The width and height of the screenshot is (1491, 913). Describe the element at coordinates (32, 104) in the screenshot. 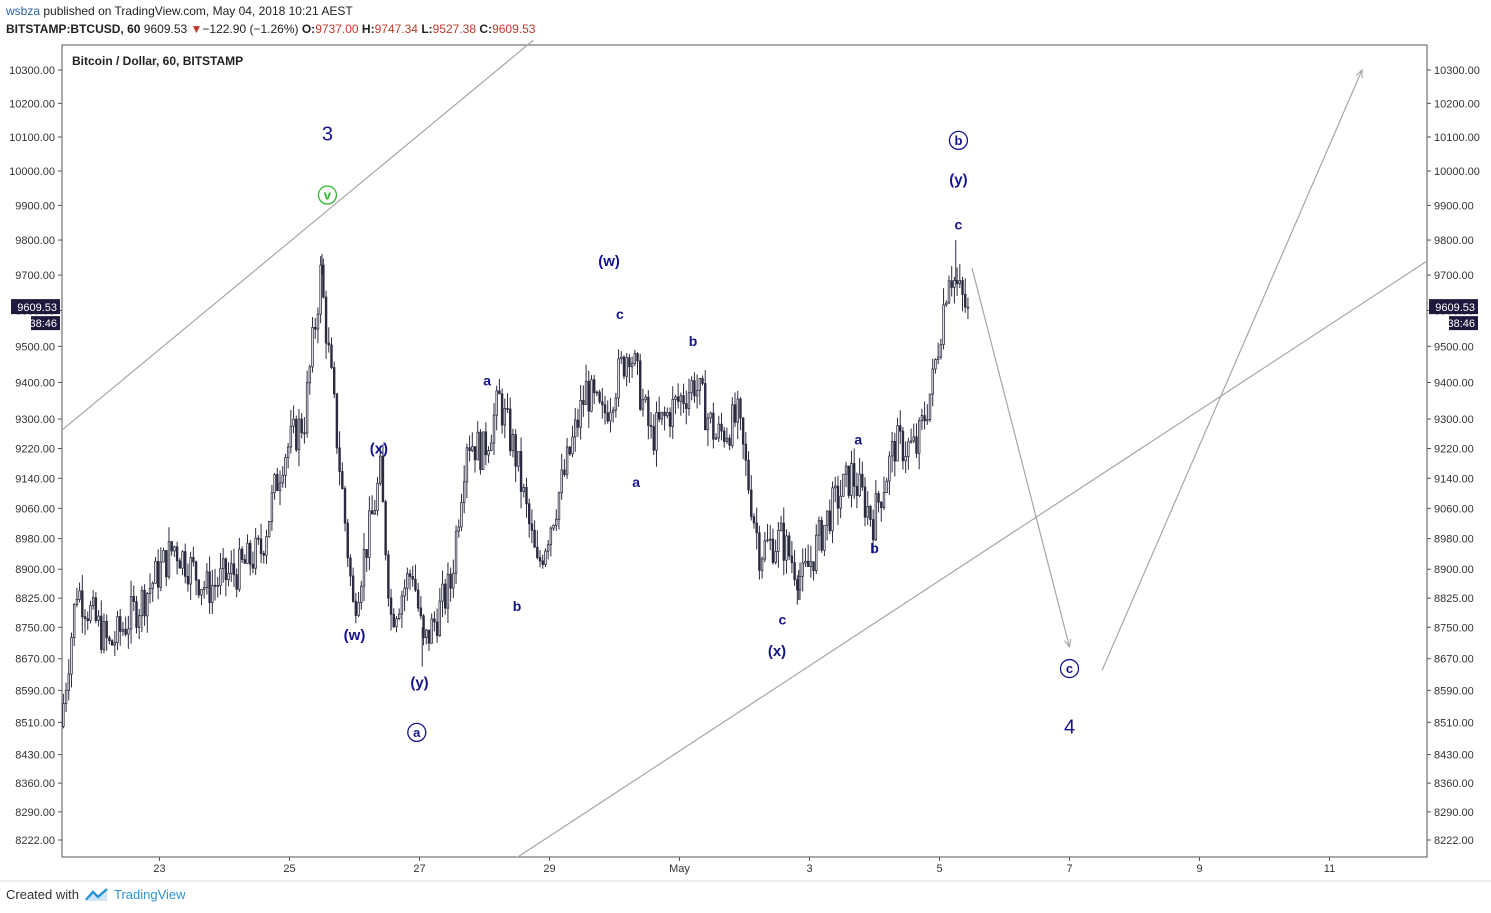

I see `y-tick-label-left: 10200.00` at that location.